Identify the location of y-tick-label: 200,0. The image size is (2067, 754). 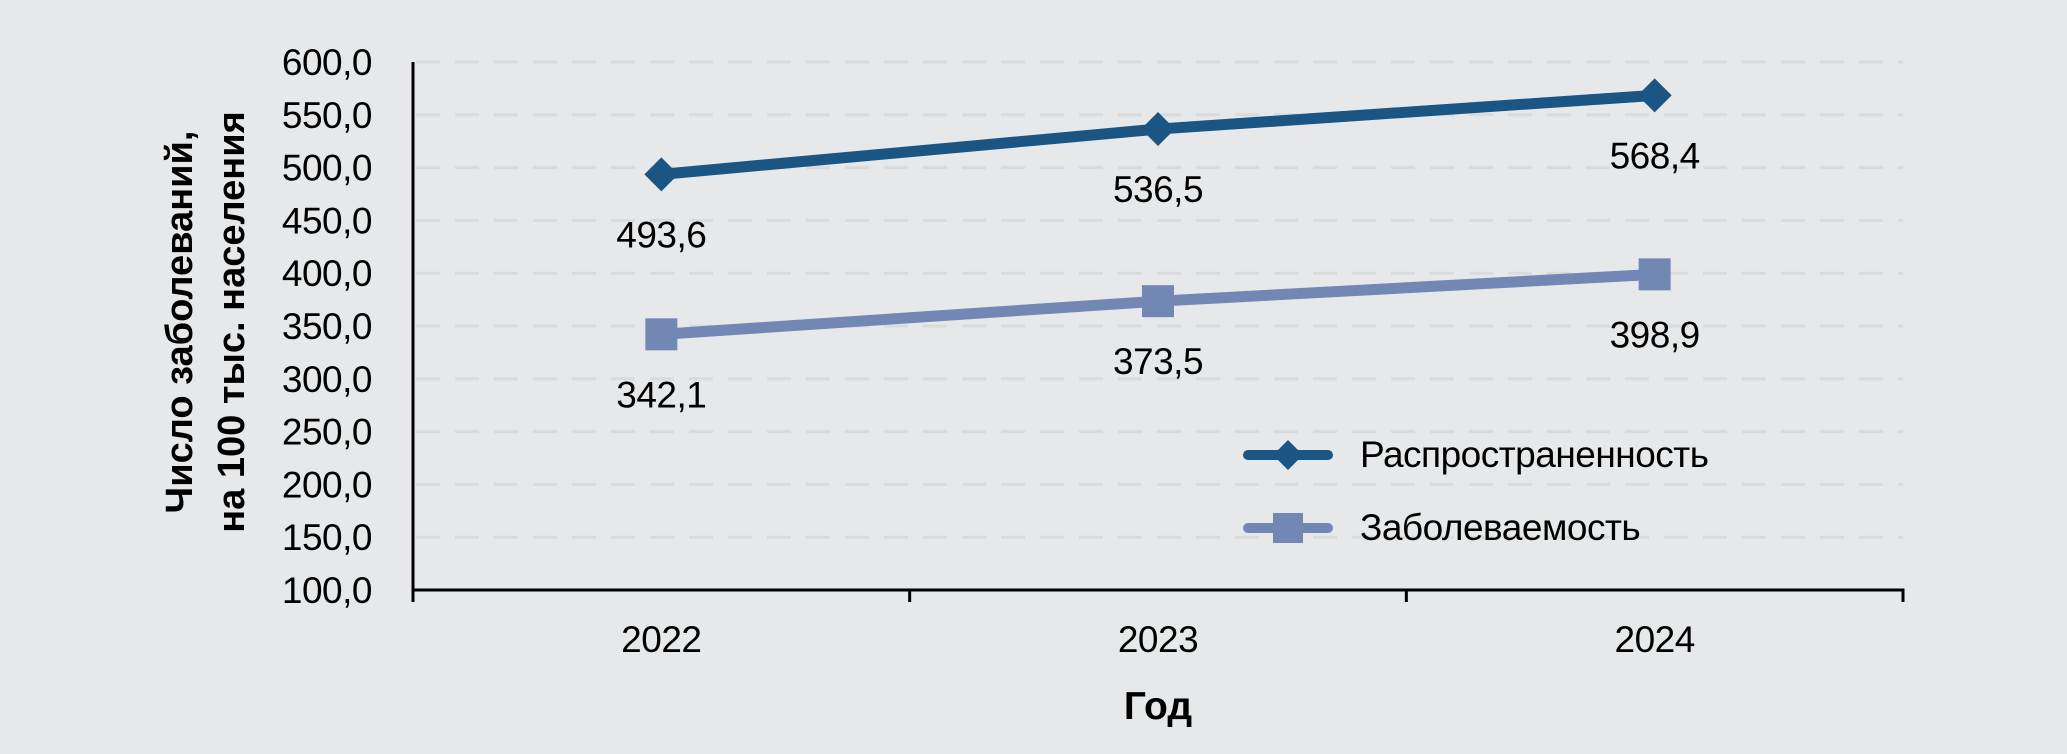
(327, 484).